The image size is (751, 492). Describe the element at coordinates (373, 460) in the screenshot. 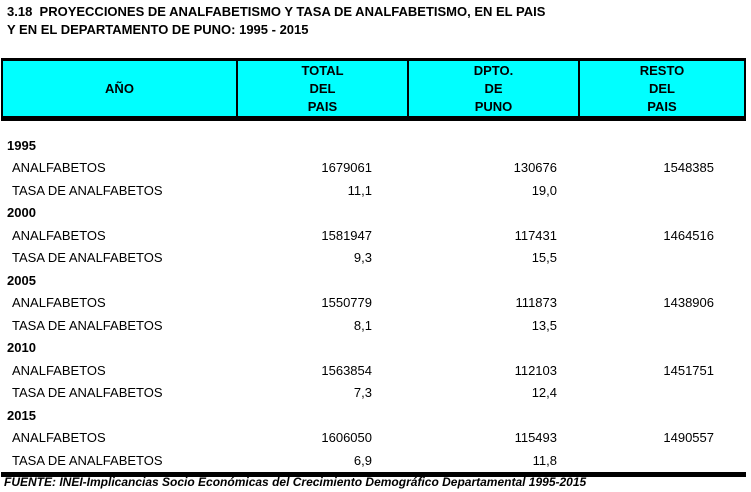

I see `table-row-tasa-2015: TASA DE ANALFABETOS 6,9 11,8` at that location.